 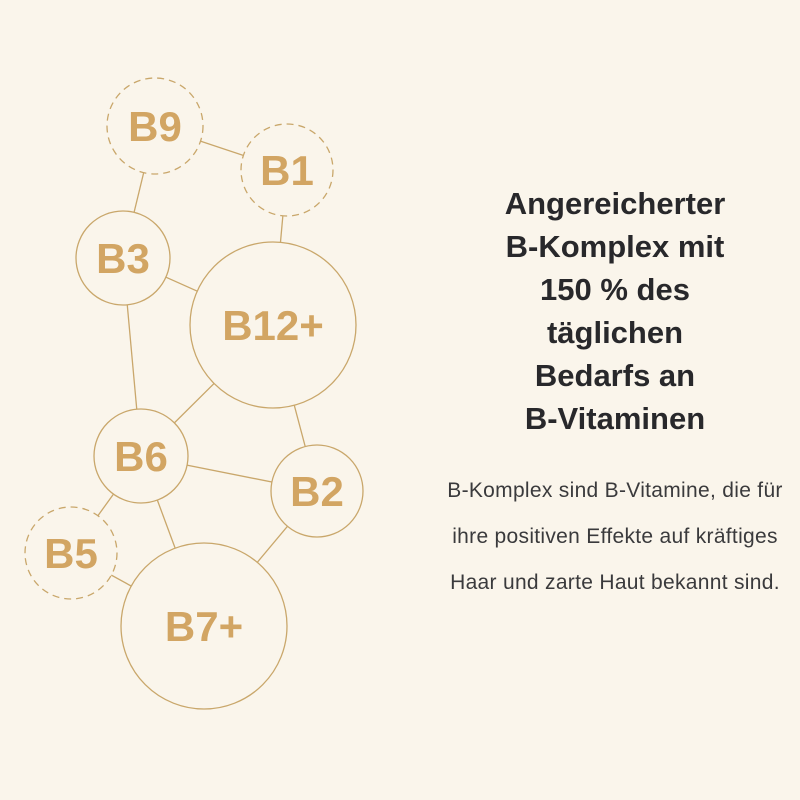 What do you see at coordinates (615, 203) in the screenshot?
I see `headline-line: Angereicherter` at bounding box center [615, 203].